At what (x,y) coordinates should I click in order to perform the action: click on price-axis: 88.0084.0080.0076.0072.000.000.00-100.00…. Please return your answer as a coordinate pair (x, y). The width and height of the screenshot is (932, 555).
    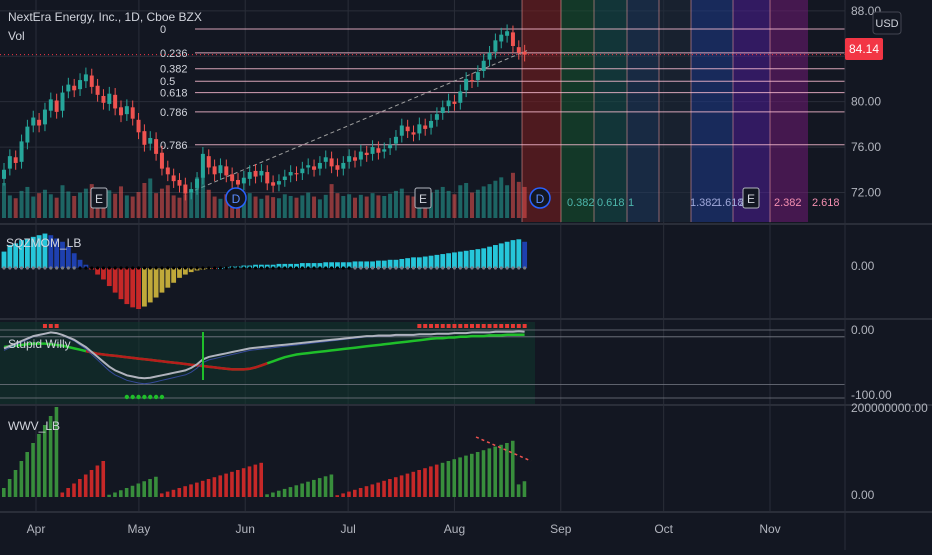
    Looking at the image, I should click on (889, 253).